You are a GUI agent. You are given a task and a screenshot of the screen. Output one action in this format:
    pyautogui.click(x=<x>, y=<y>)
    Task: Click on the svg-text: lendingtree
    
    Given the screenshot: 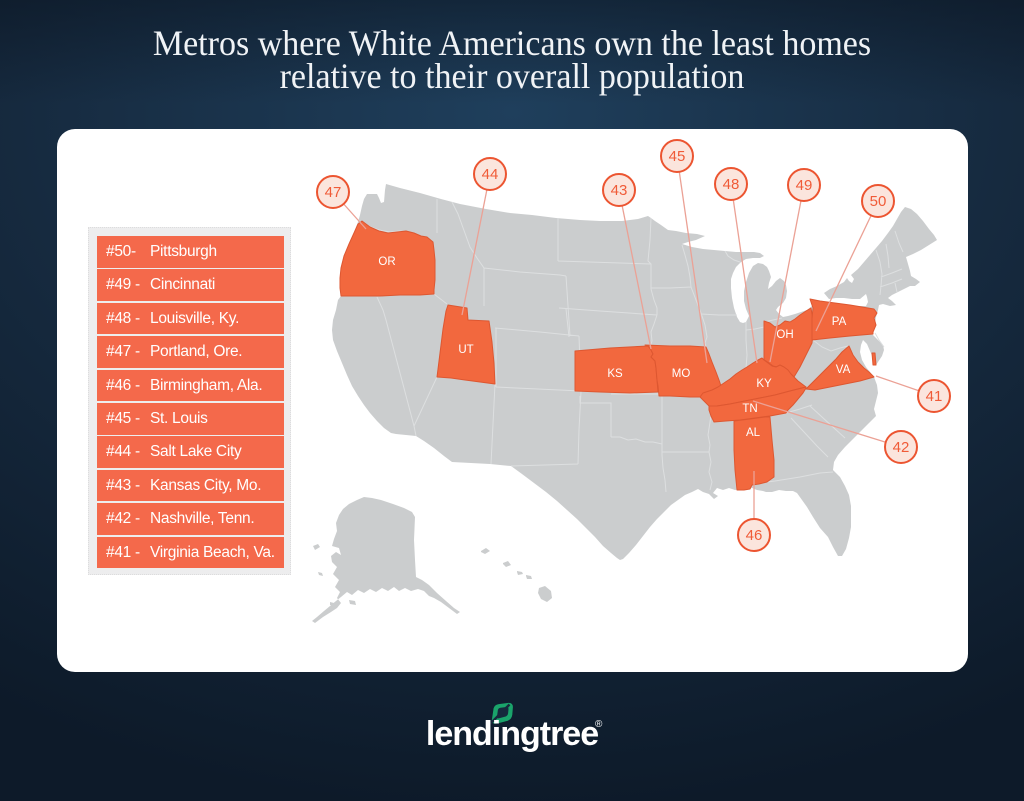 What is the action you would take?
    pyautogui.click(x=512, y=734)
    